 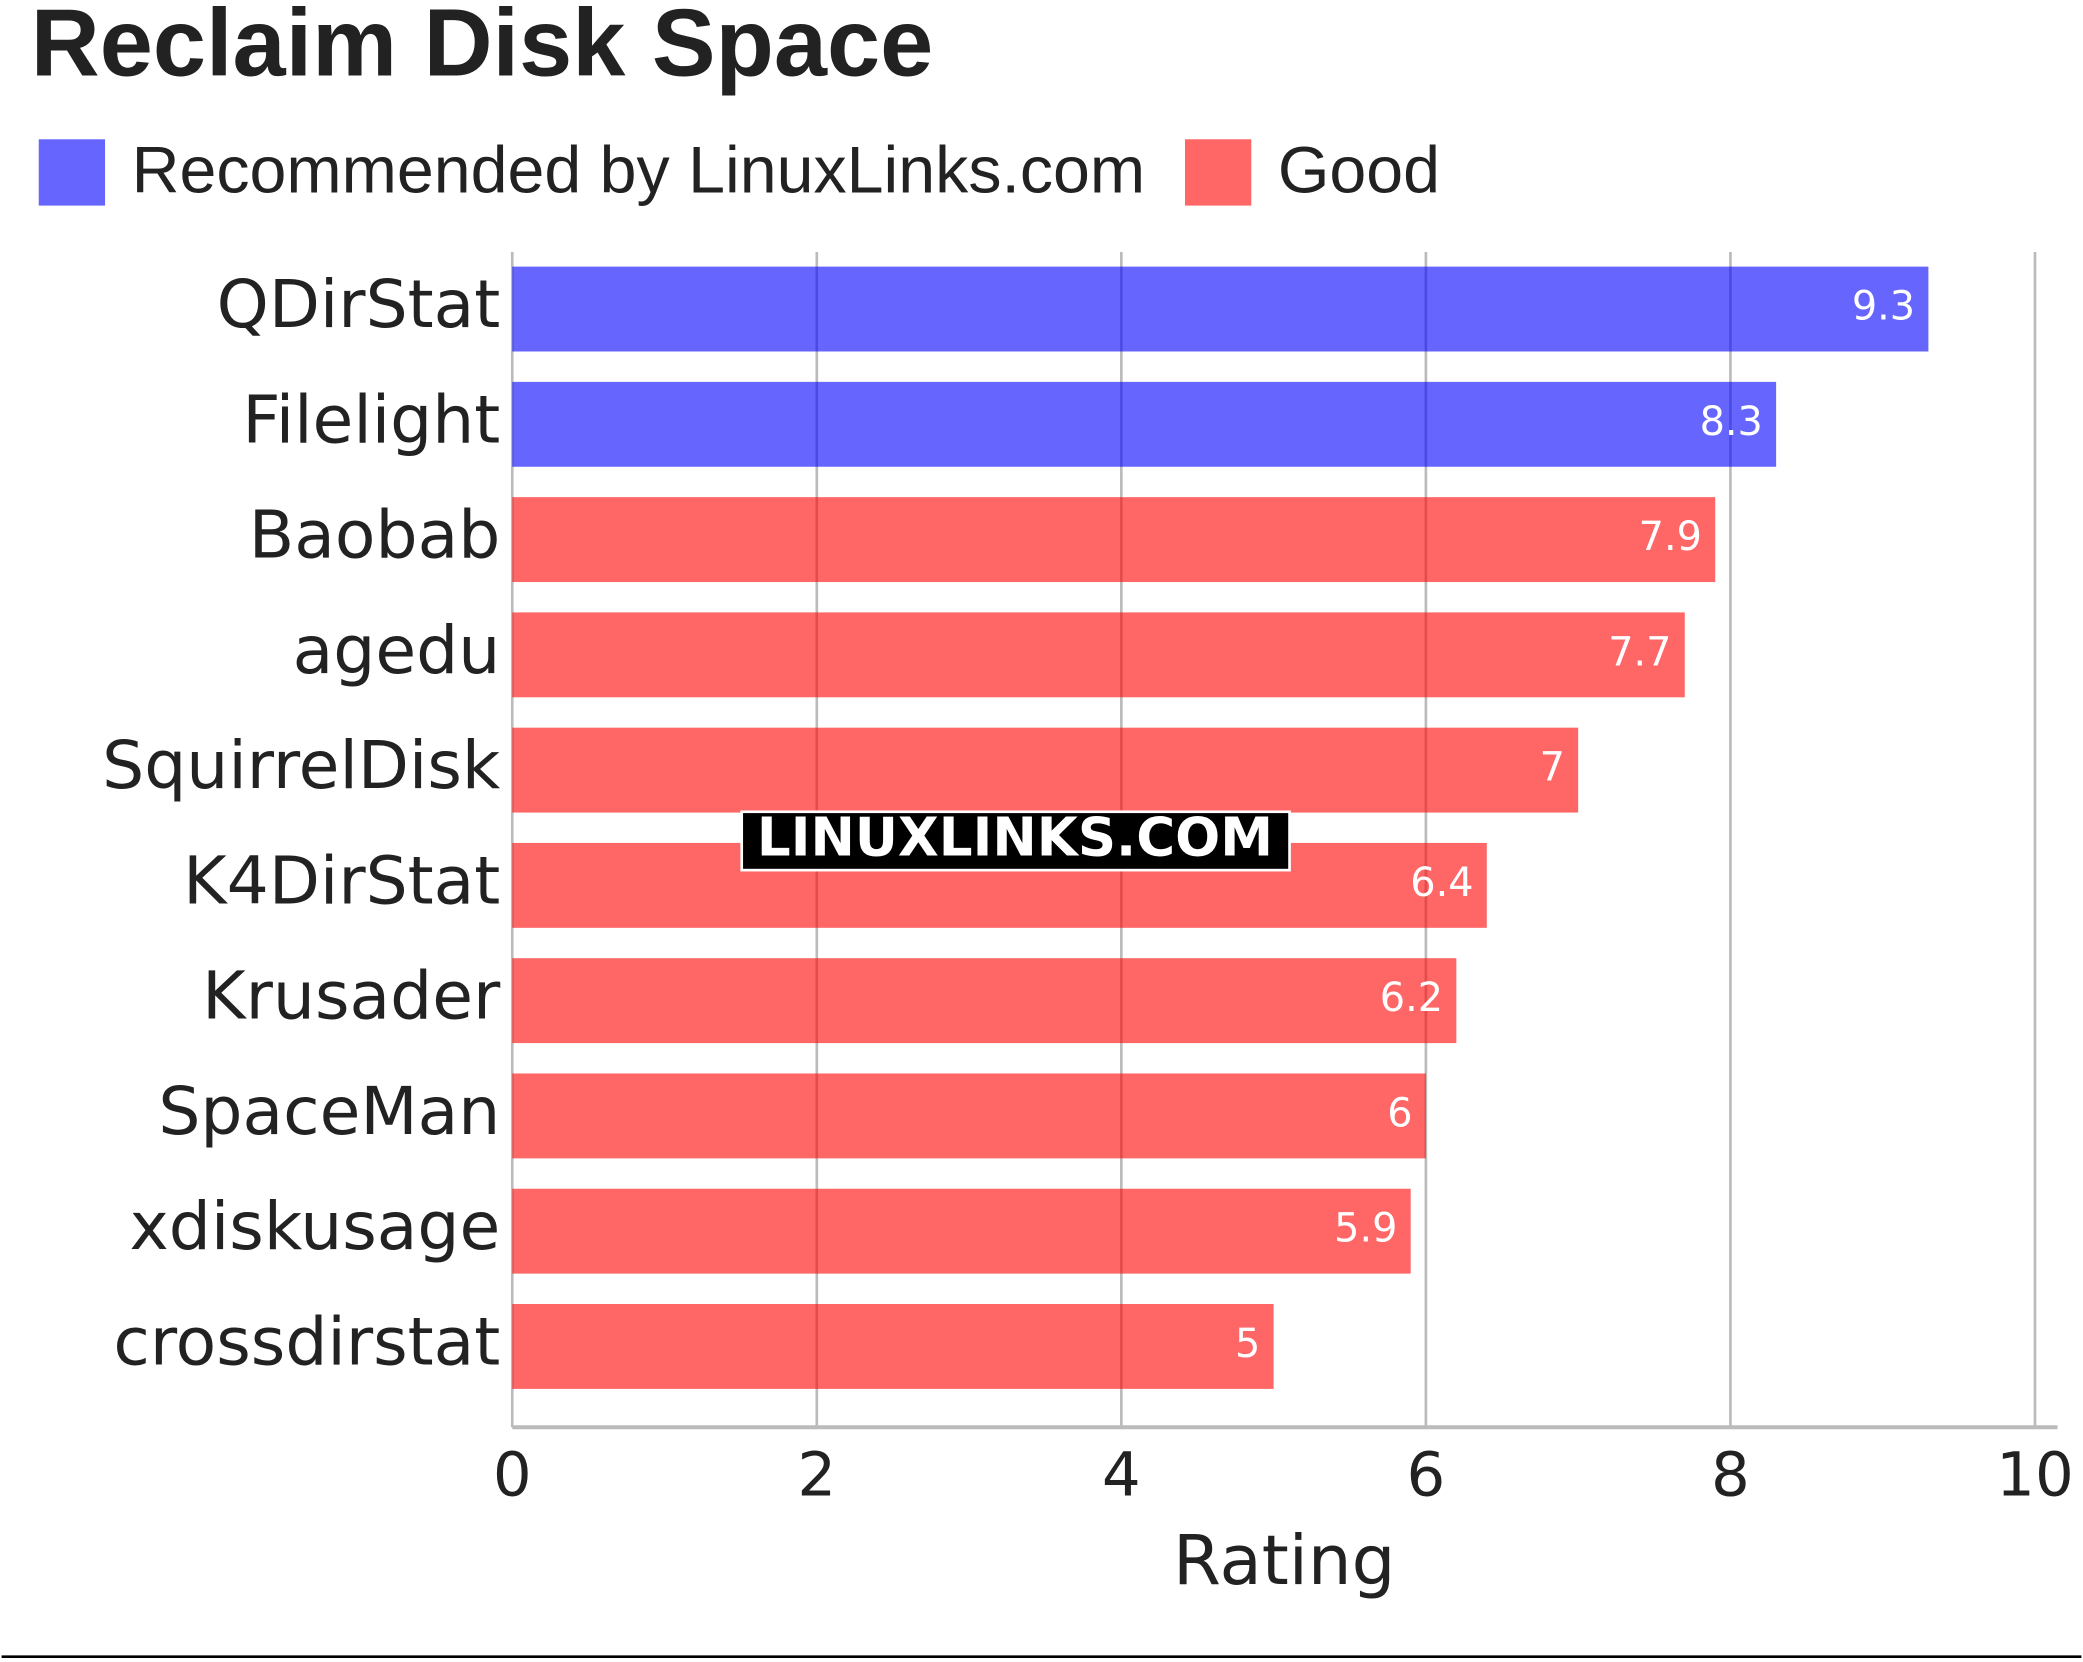 What do you see at coordinates (1883, 307) in the screenshot?
I see `data-label: 9.3` at bounding box center [1883, 307].